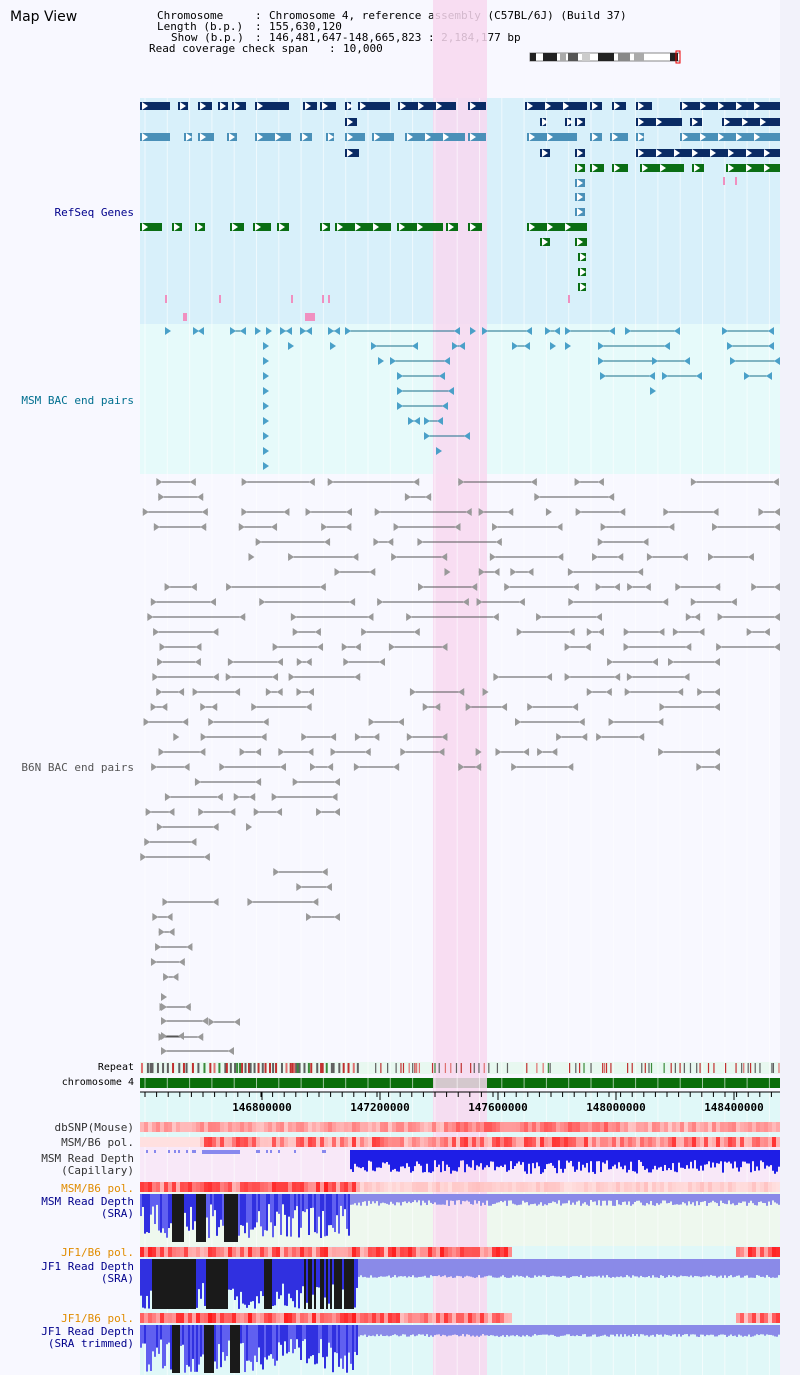  I want to click on track-label-refseq: RefSeq Genes, so click(94, 212).